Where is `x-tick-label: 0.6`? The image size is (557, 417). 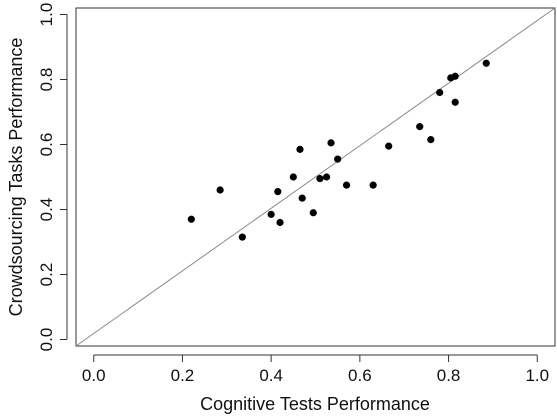
x-tick-label: 0.6 is located at coordinates (360, 375).